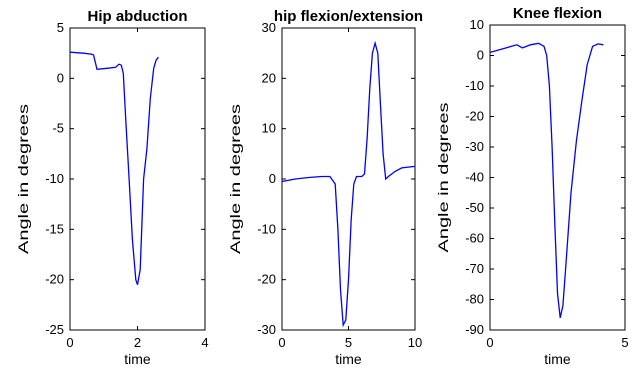 This screenshot has height=371, width=636. I want to click on y-tick-label: -5, so click(58, 128).